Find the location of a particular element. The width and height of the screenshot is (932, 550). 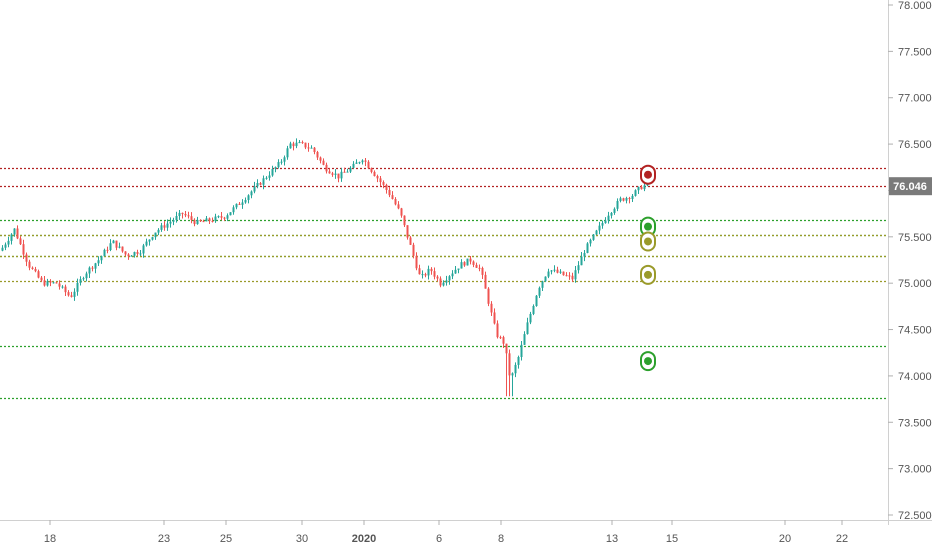

x-tick-label: 20 is located at coordinates (785, 539).